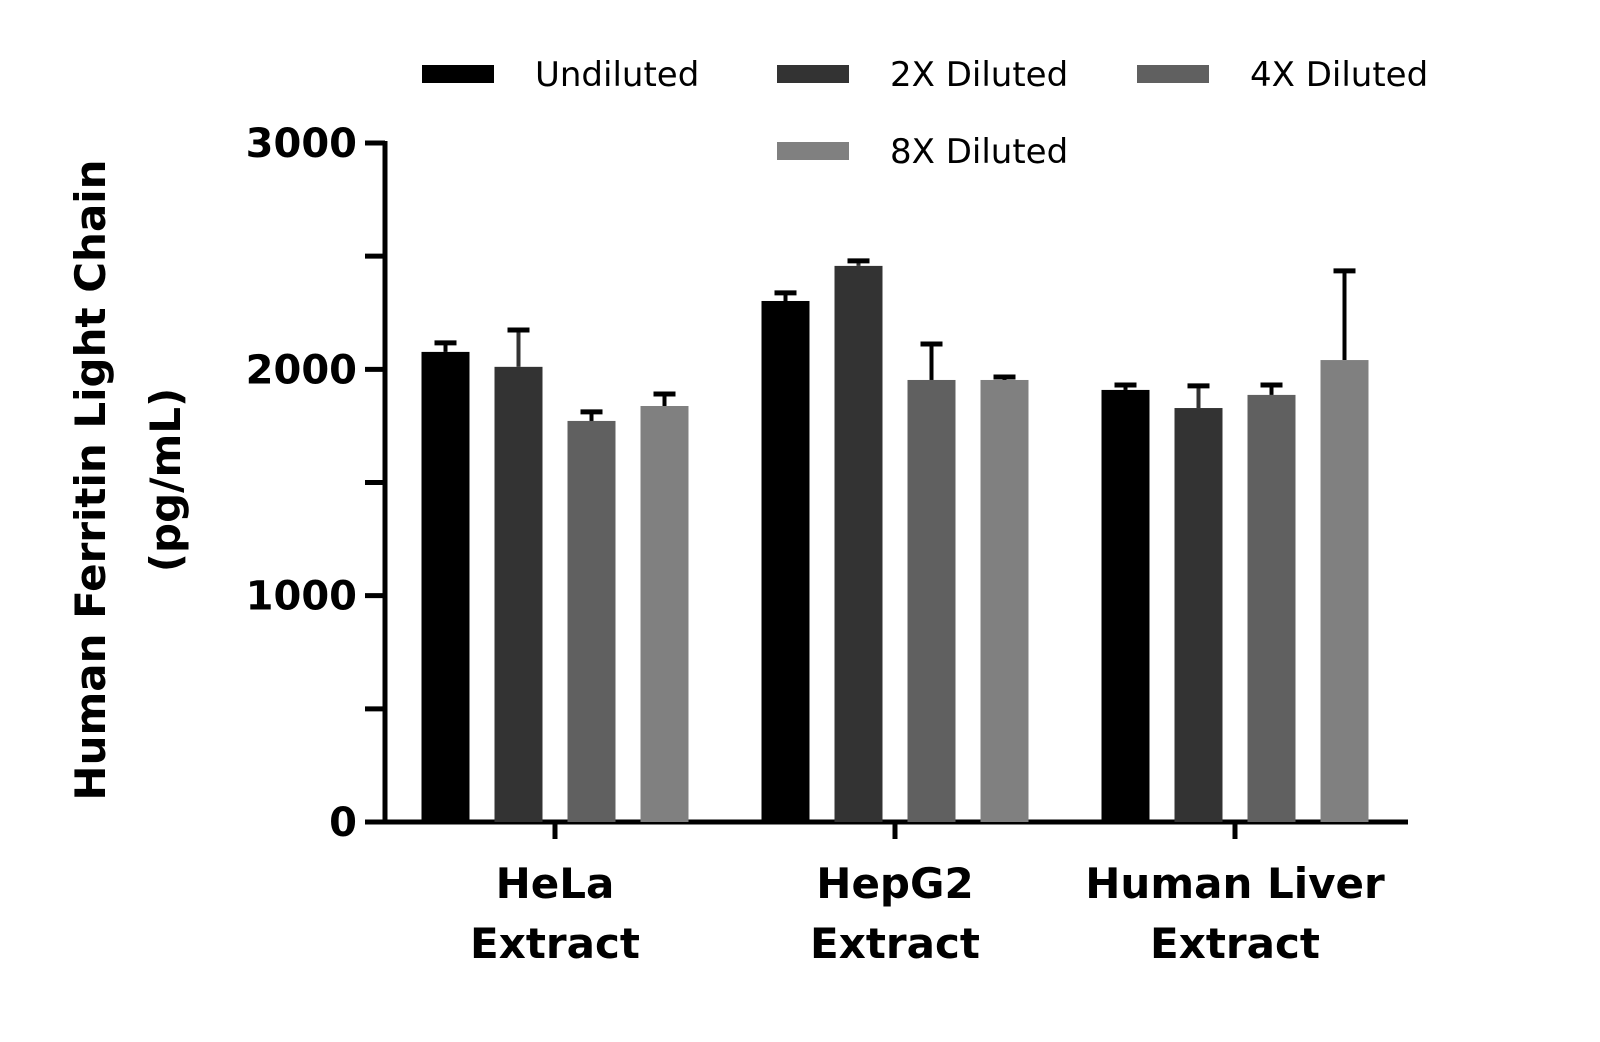 This screenshot has height=1042, width=1600. I want to click on x-tick-label: HepG2, so click(894, 883).